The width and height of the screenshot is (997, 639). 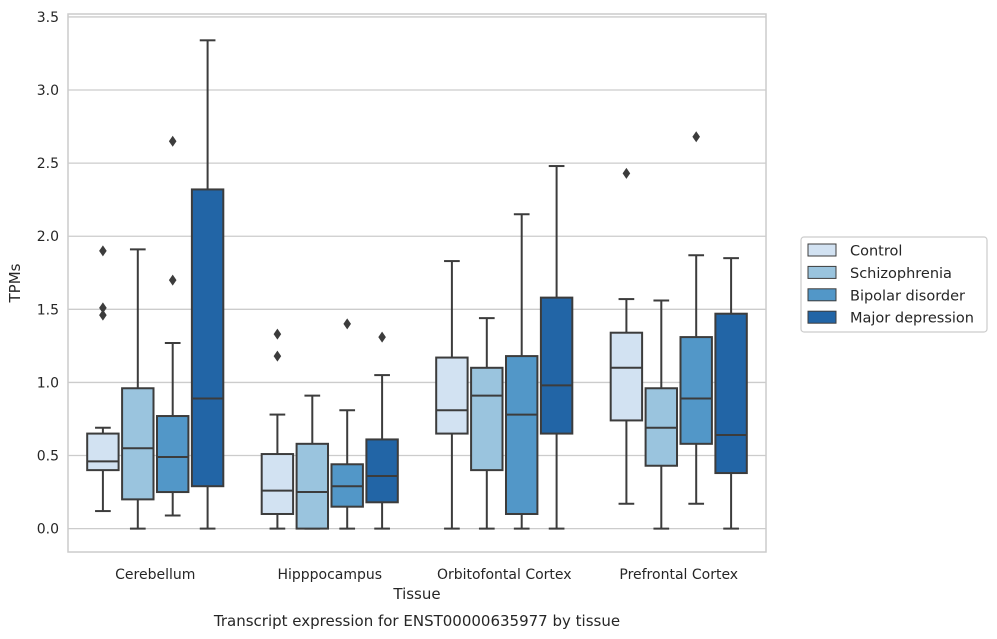 I want to click on y-tick-label: 3.5, so click(x=48, y=18).